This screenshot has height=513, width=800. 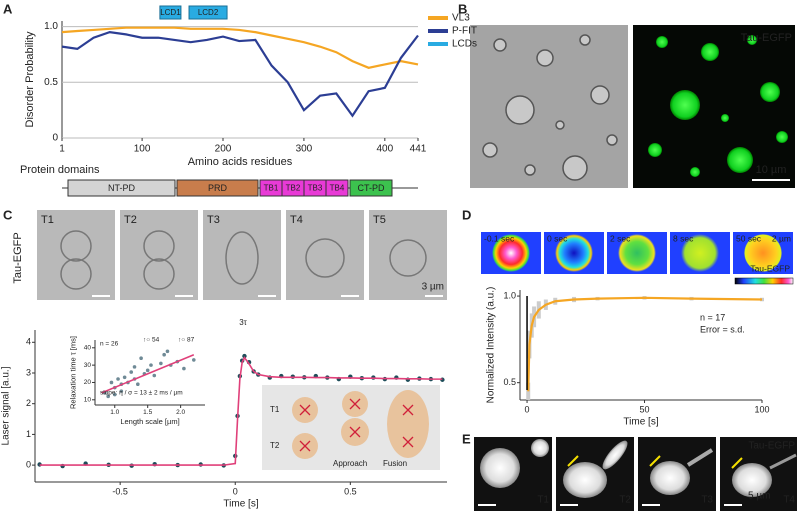 I want to click on annotation: ↑○ 54, so click(x=151, y=340).